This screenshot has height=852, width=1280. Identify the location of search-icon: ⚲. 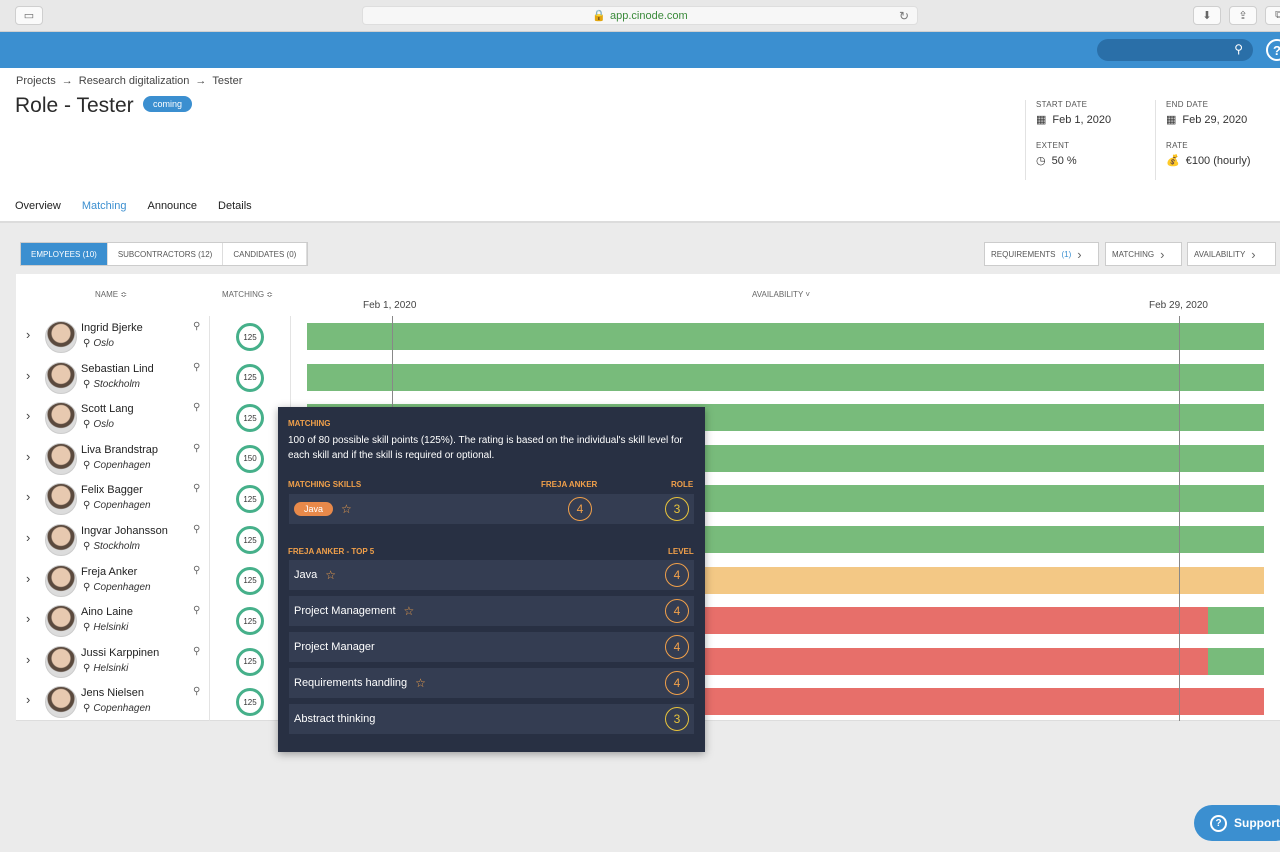
(1238, 49).